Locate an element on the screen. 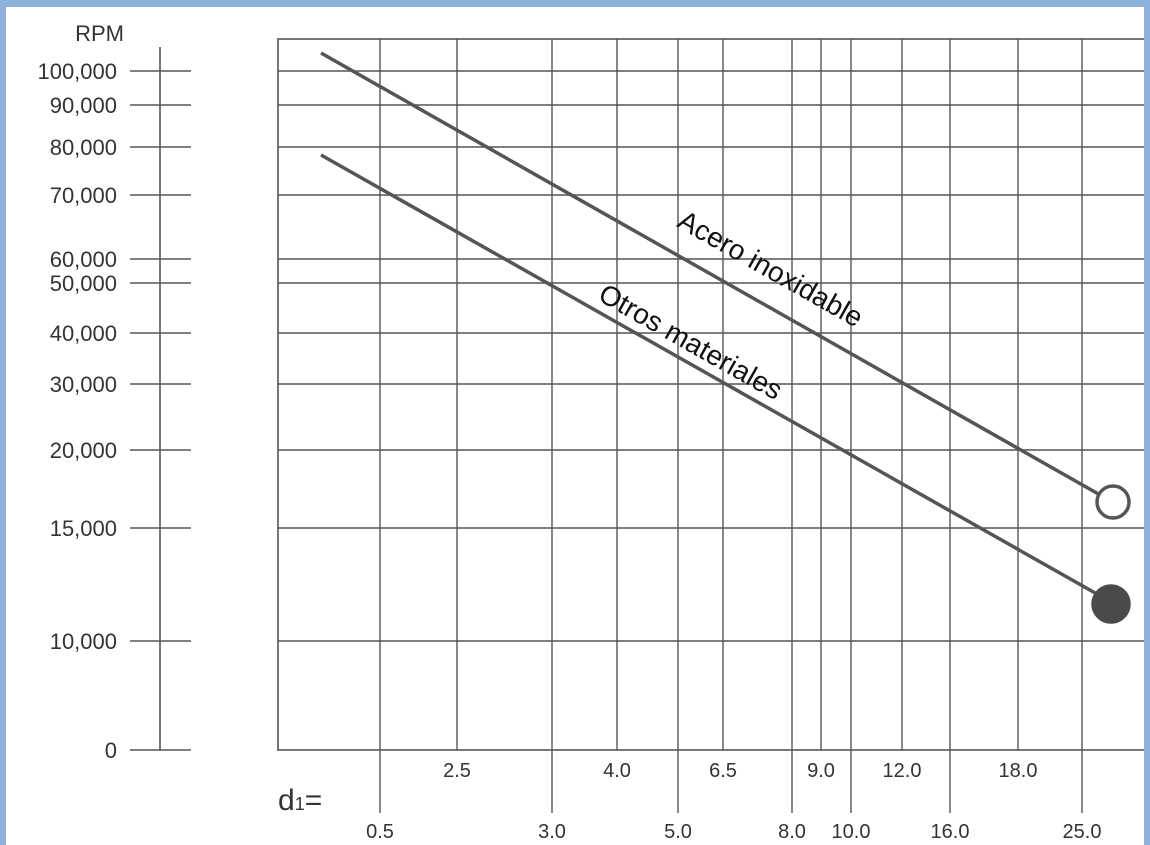  open-circle-marker is located at coordinates (1113, 502).